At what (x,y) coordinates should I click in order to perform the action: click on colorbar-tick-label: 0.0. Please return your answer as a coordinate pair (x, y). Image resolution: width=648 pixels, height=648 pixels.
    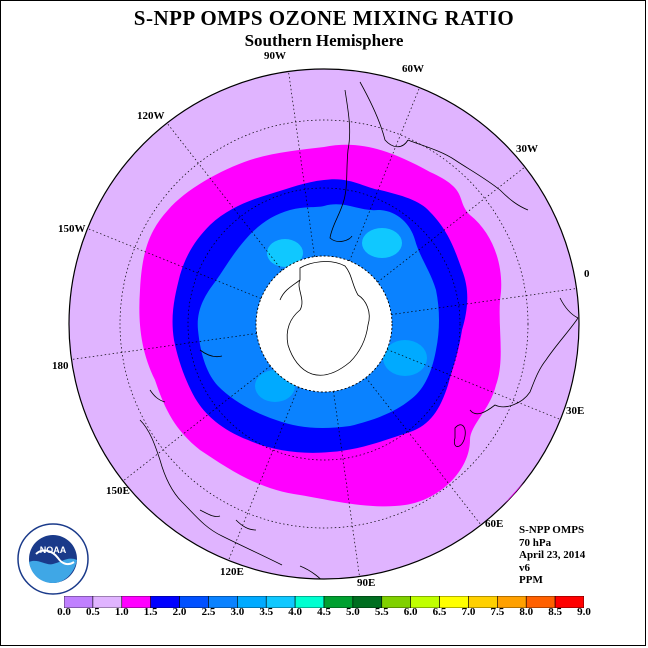
    Looking at the image, I should click on (64, 612).